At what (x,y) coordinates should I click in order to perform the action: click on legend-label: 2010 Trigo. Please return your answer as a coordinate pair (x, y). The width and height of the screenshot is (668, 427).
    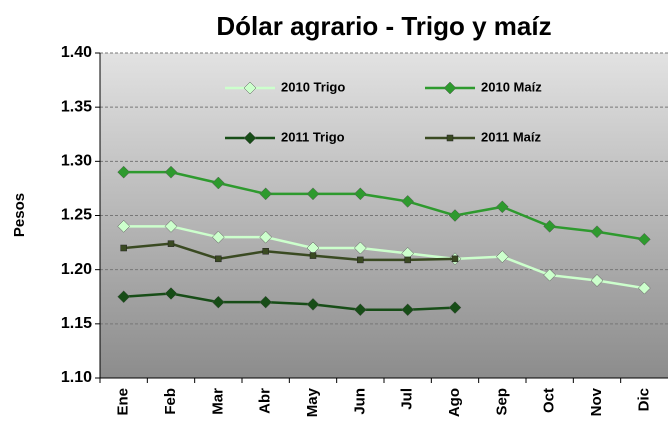
    Looking at the image, I should click on (313, 86).